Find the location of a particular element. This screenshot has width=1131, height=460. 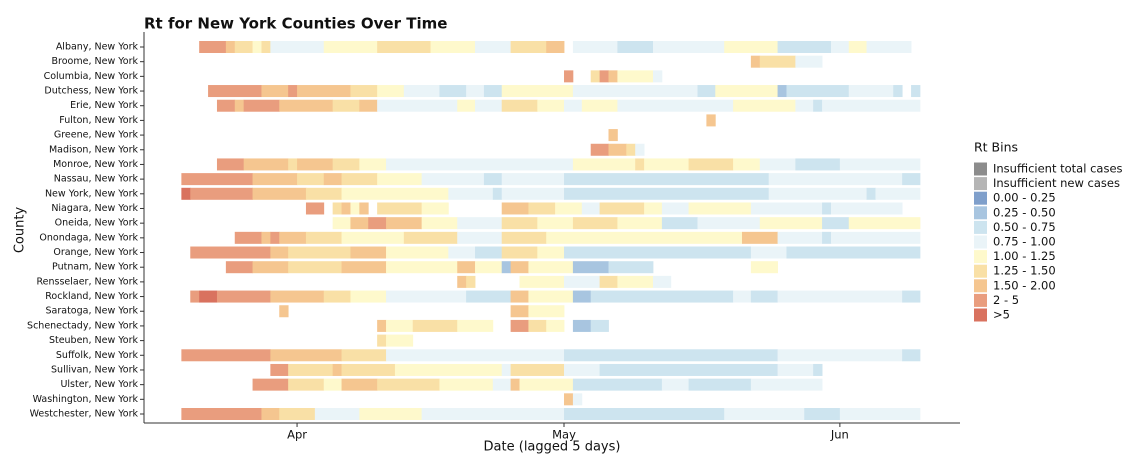

y-tick-label: Ulster, New York is located at coordinates (99, 384).